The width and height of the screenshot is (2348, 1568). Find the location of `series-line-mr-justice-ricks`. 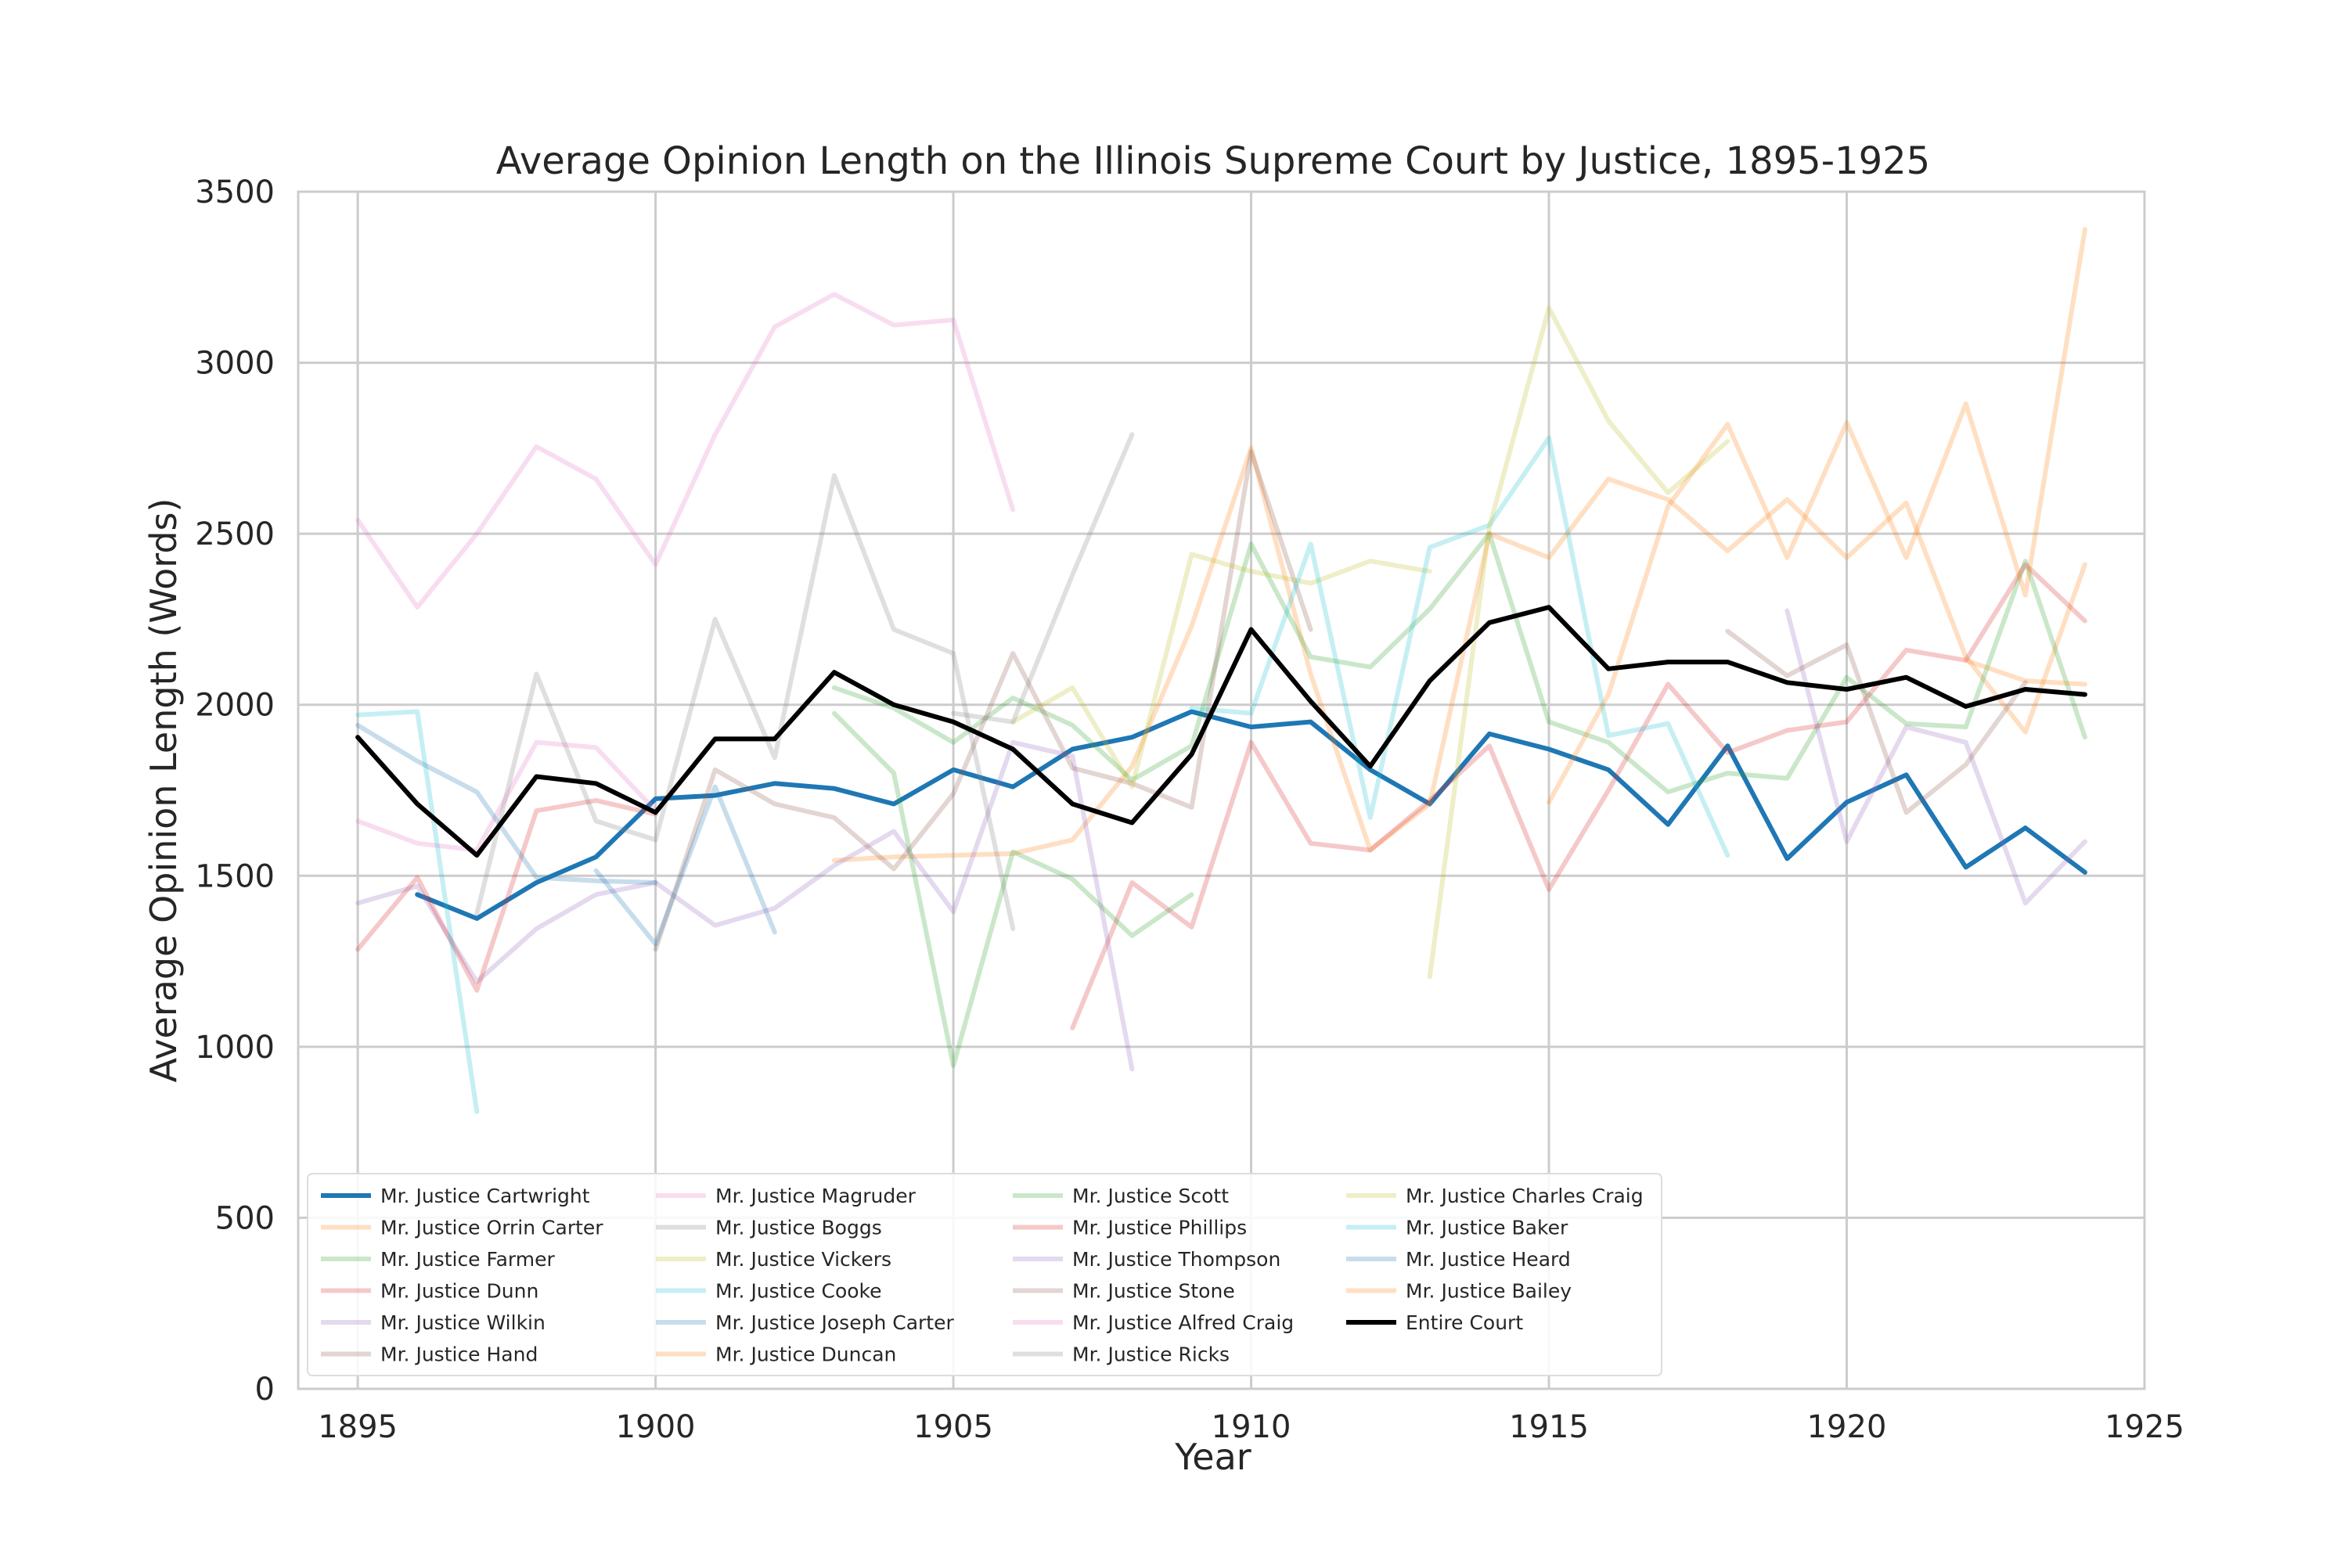

series-line-mr-justice-ricks is located at coordinates (1043, 578).